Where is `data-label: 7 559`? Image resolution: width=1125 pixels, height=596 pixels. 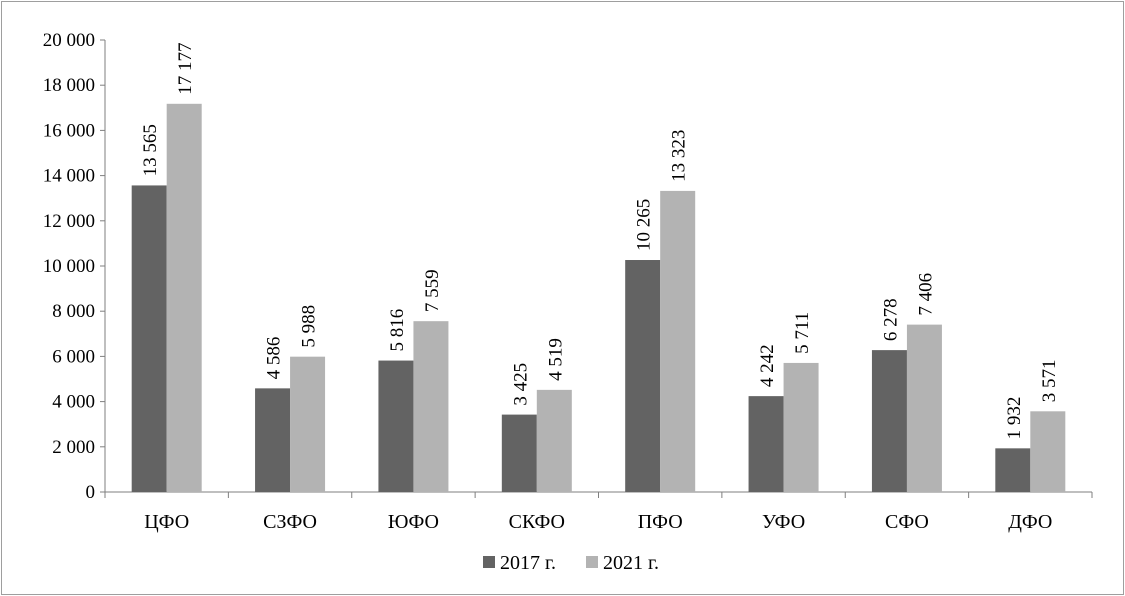
data-label: 7 559 is located at coordinates (432, 290).